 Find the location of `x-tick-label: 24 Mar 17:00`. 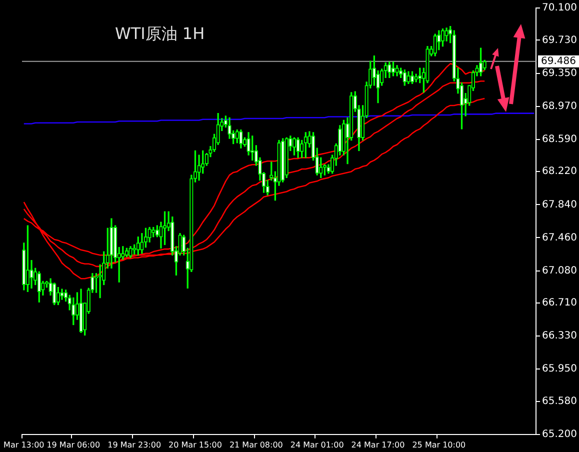

x-tick-label: 24 Mar 17:00 is located at coordinates (378, 445).